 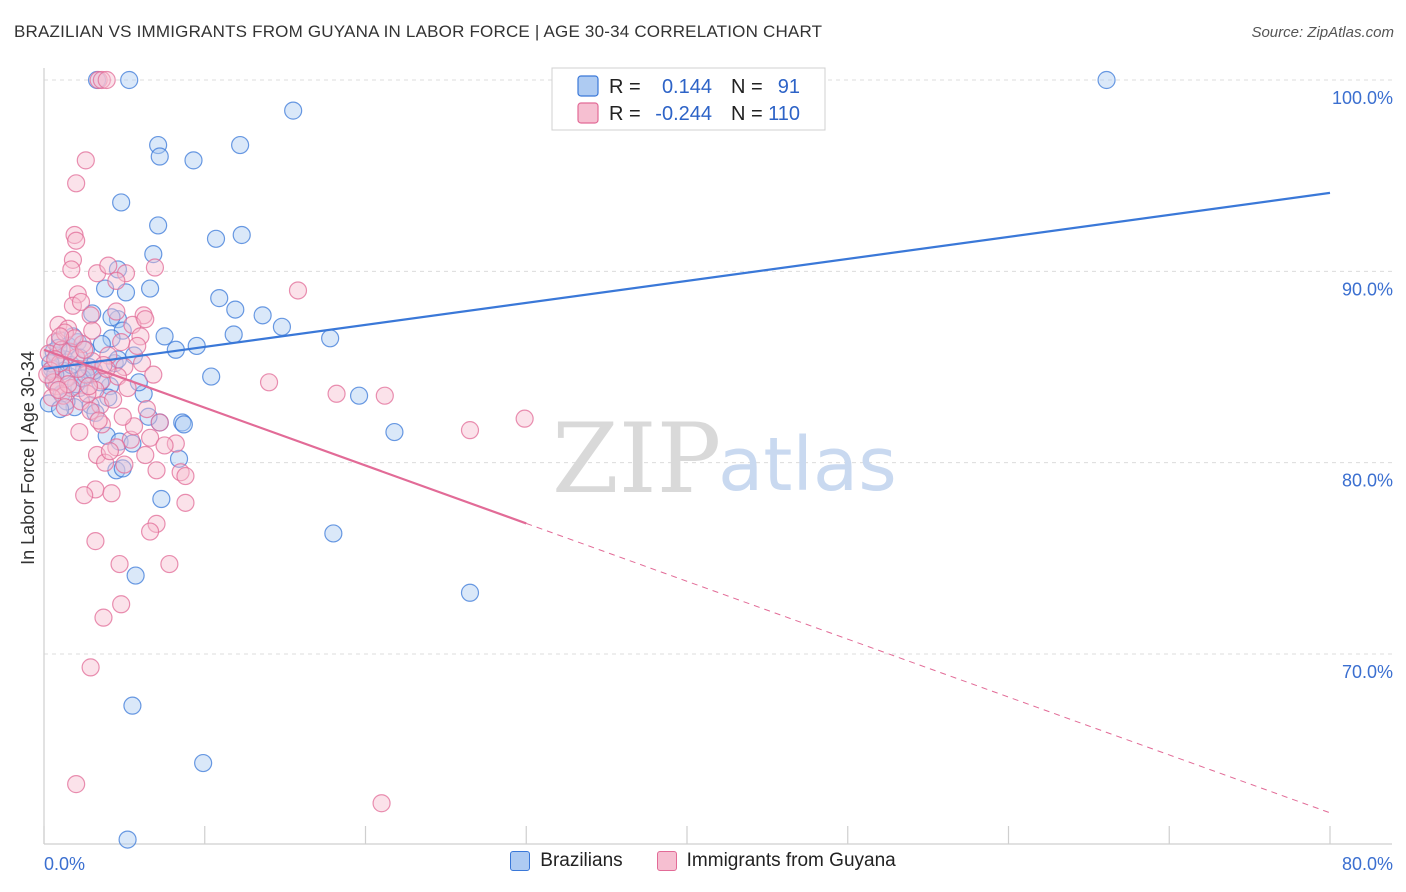 I want to click on legend-item-guyana: Immigrants from Guyana, so click(x=776, y=861).